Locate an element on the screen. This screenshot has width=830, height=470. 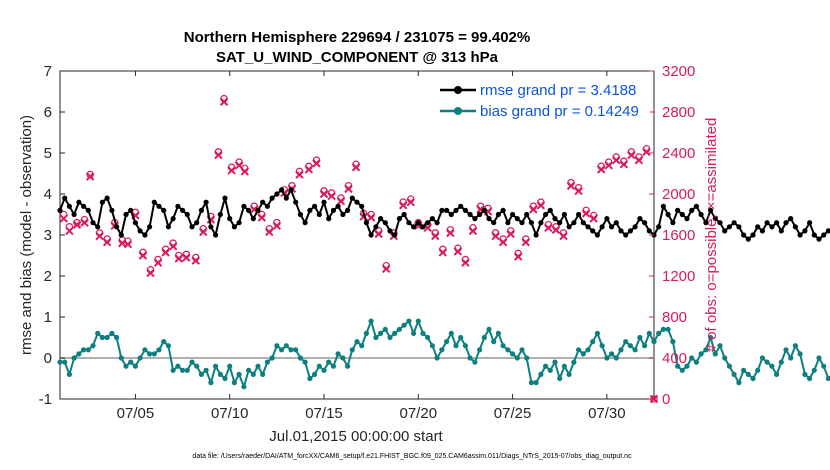
chart-title-line2: SAT_U_WIND_COMPONENT @ 313 hPa is located at coordinates (357, 57).